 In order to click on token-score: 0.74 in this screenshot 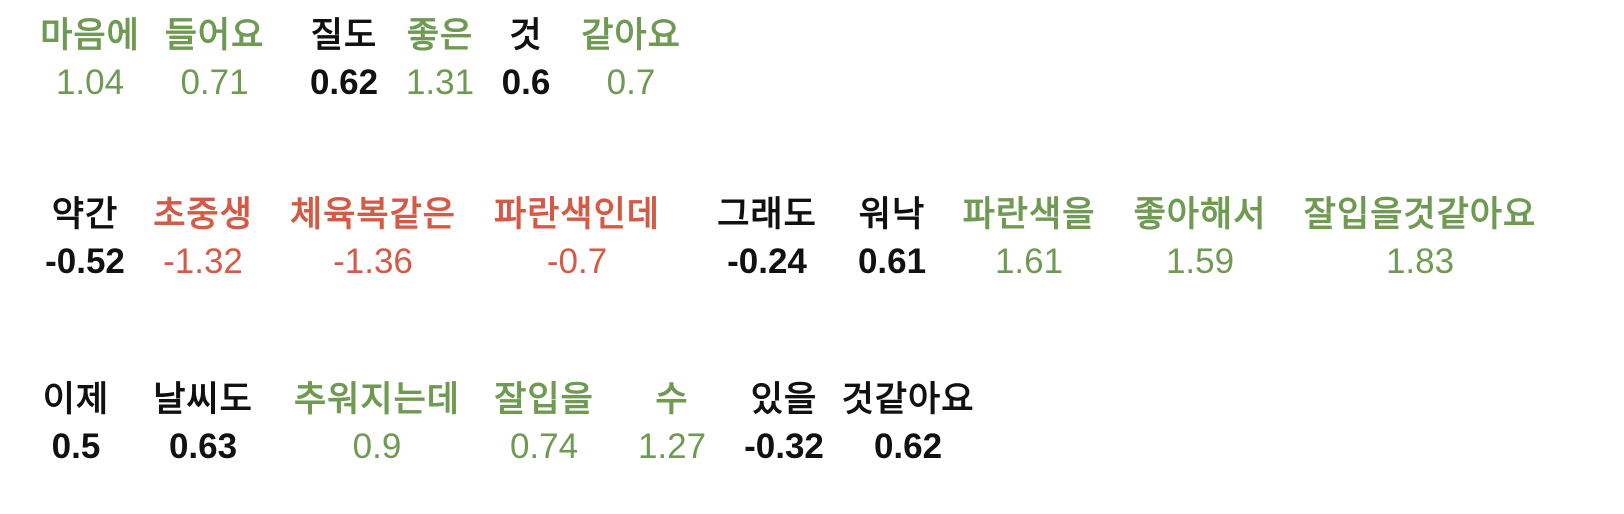, I will do `click(544, 446)`.